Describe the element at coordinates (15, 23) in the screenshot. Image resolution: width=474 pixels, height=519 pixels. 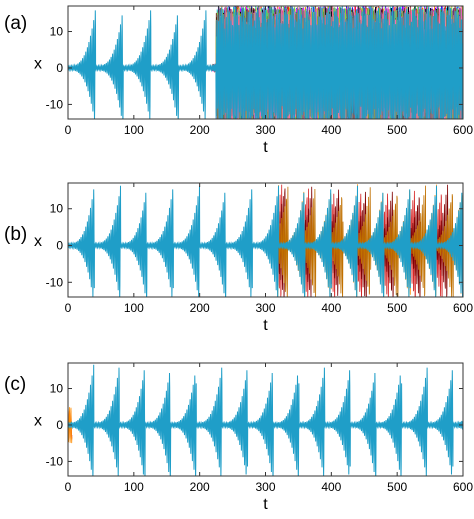
I see `panel-label: (a)` at that location.